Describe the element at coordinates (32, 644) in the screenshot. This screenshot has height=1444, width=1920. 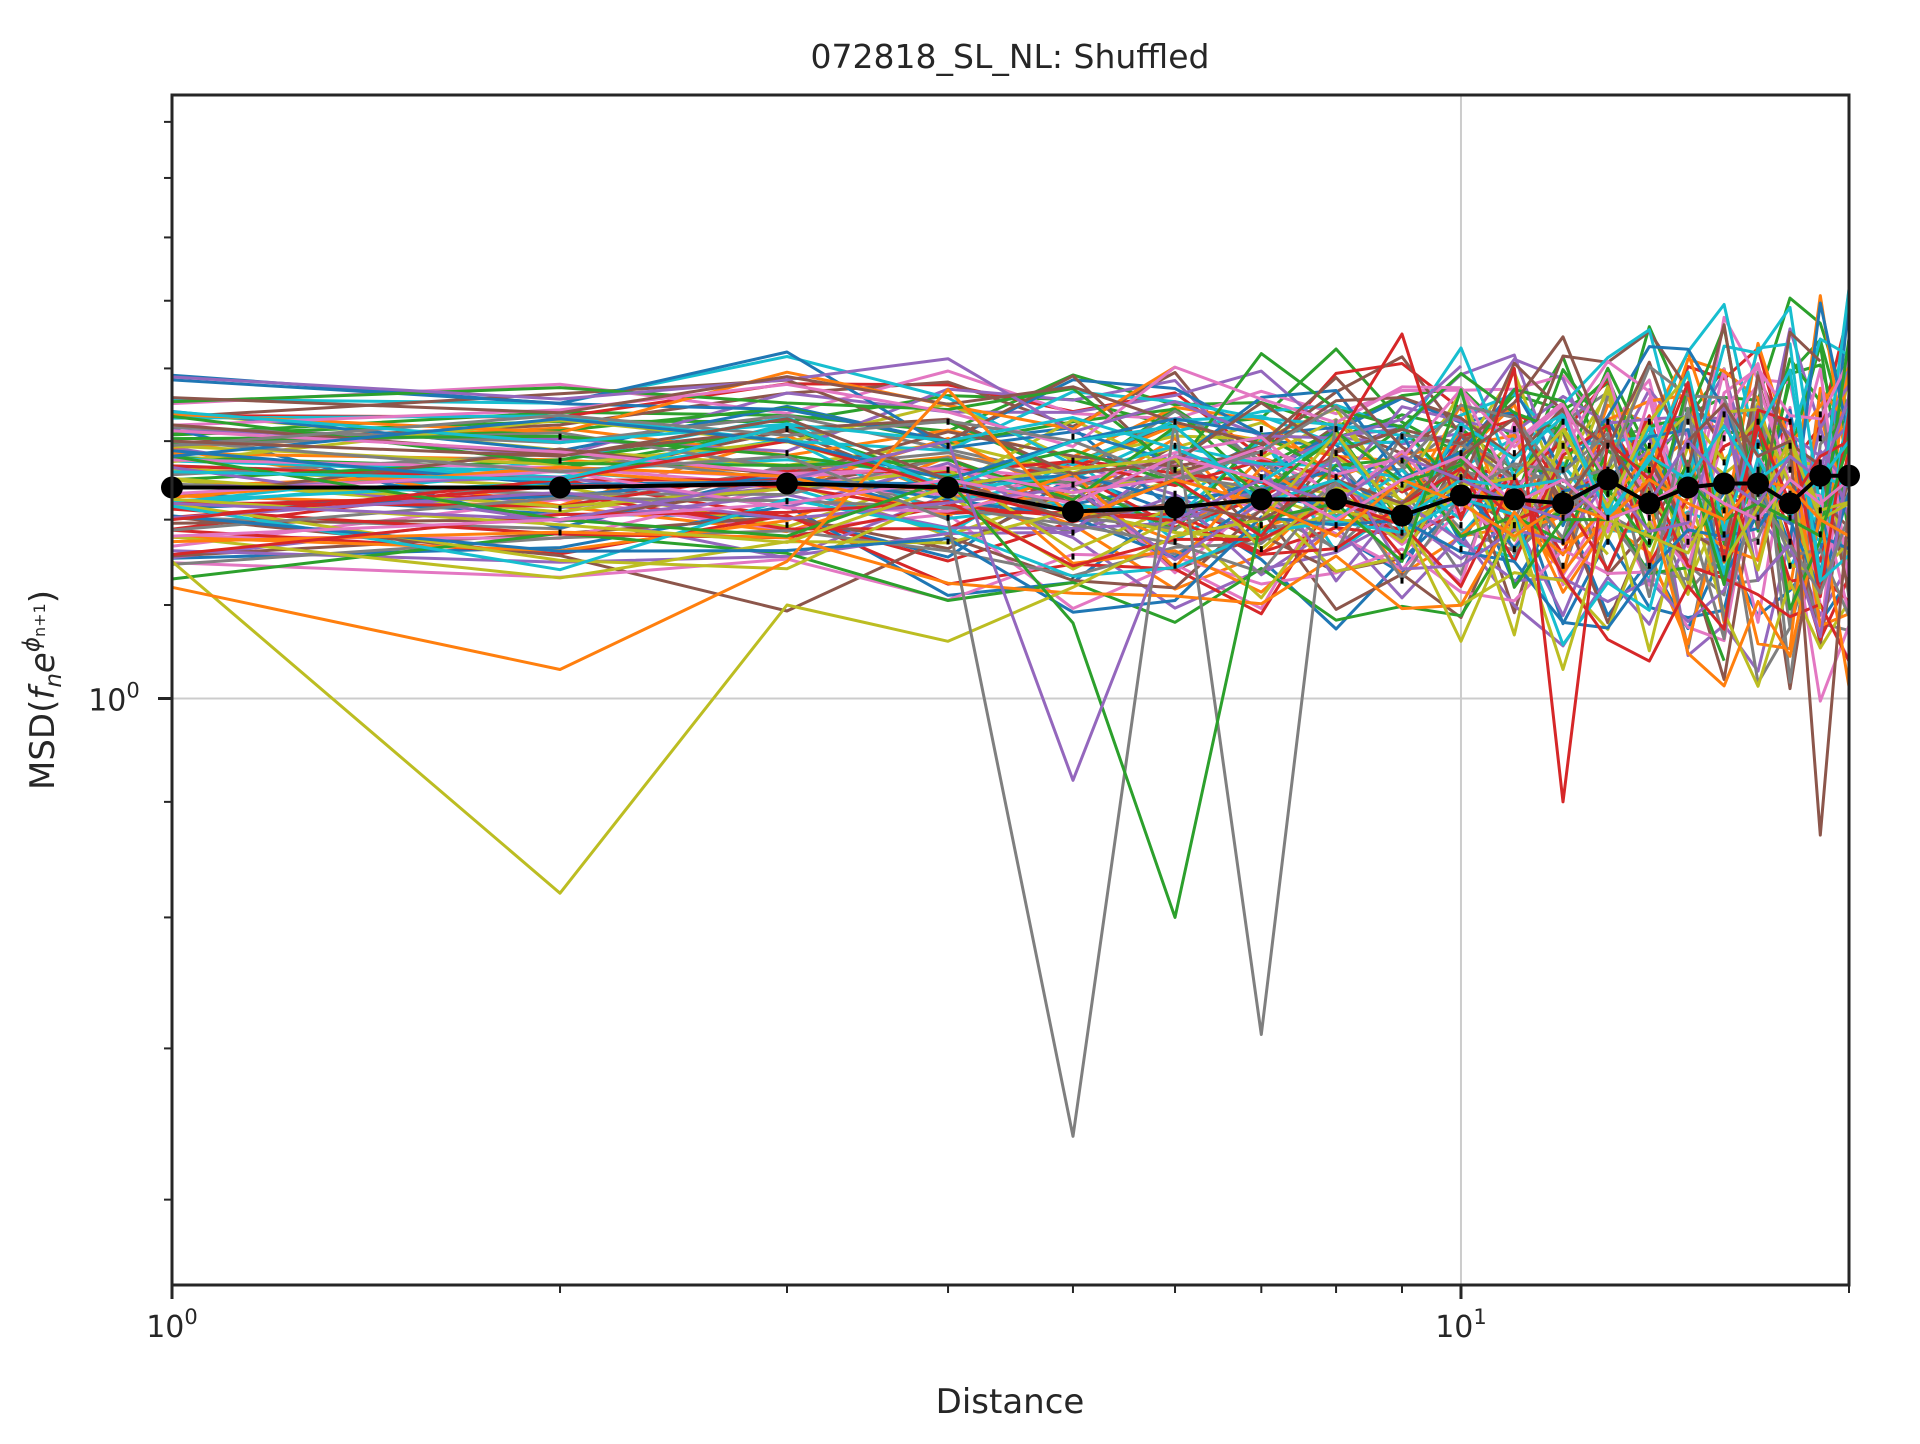
I see `y-label-phi: ϕ` at that location.